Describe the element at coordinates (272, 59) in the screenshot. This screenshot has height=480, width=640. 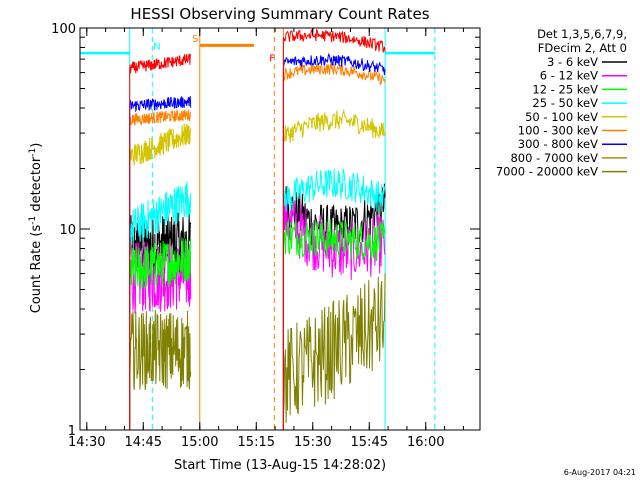
I see `annotation-f: F` at that location.